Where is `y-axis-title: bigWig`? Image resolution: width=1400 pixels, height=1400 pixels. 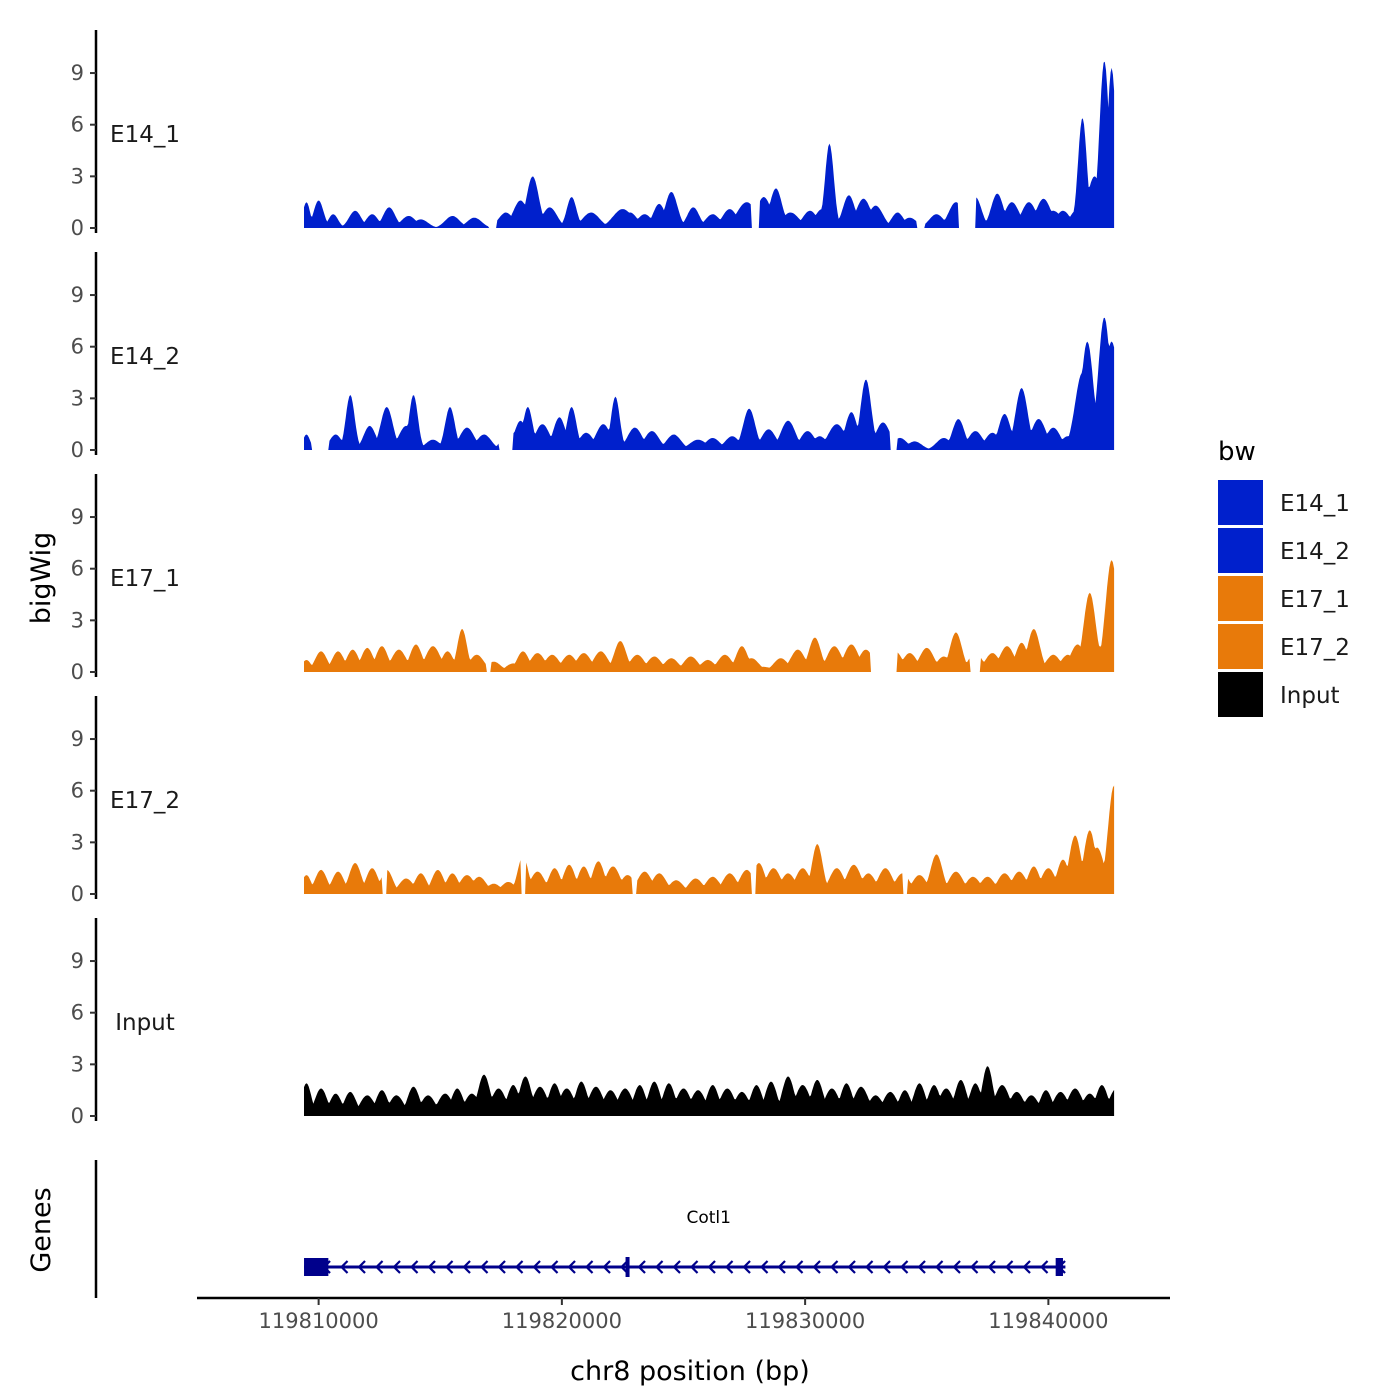
y-axis-title: bigWig is located at coordinates (41, 578).